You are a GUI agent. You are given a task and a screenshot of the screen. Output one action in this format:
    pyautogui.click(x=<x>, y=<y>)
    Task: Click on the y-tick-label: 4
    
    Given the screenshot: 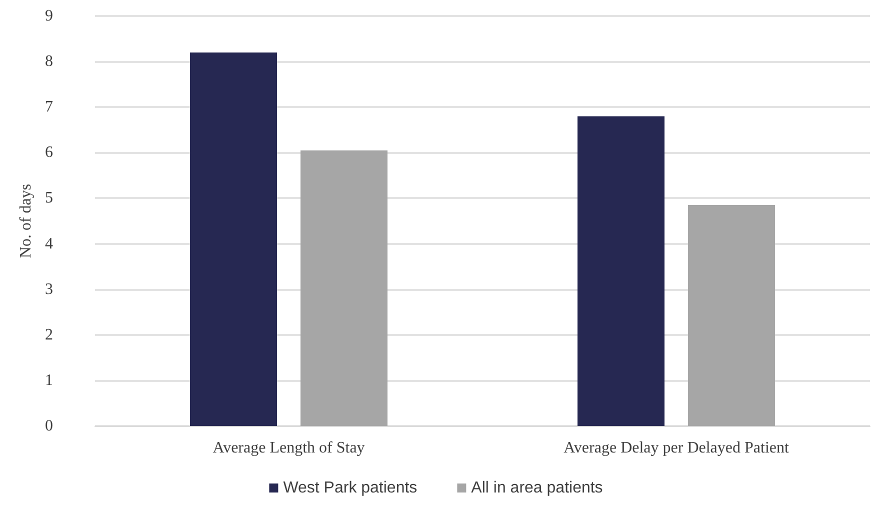 What is the action you would take?
    pyautogui.click(x=49, y=243)
    